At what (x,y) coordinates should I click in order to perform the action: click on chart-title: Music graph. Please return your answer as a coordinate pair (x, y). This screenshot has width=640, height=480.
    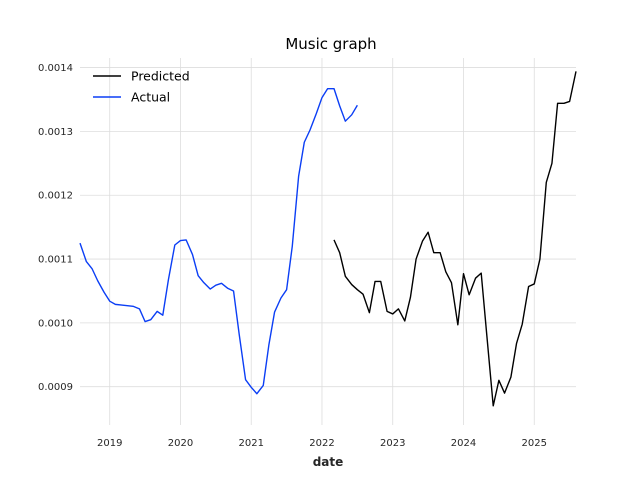
    Looking at the image, I should click on (330, 44).